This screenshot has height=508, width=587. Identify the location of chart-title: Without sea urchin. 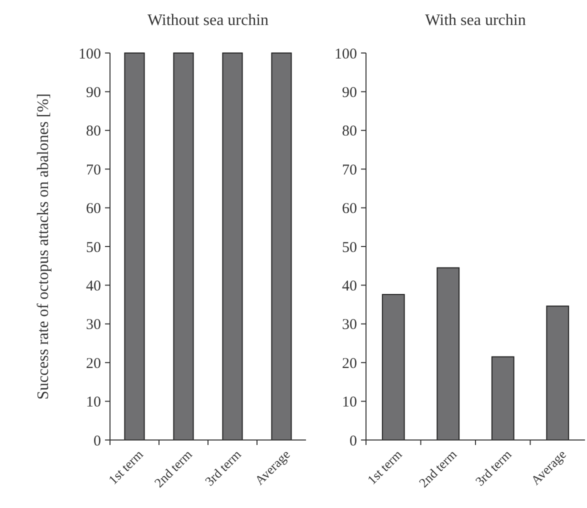
(208, 20).